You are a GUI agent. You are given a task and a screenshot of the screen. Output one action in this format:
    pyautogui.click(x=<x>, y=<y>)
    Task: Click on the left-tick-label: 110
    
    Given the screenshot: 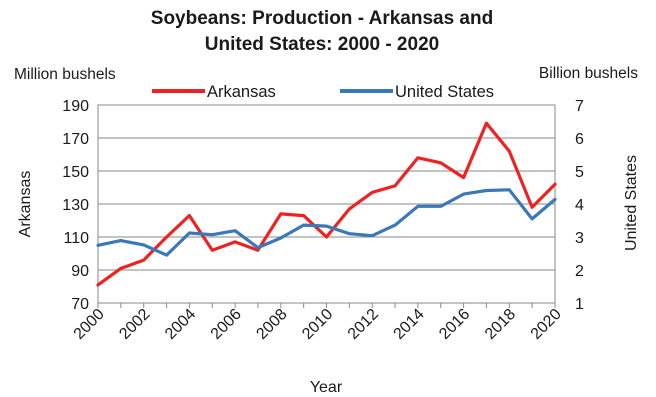 What is the action you would take?
    pyautogui.click(x=76, y=238)
    